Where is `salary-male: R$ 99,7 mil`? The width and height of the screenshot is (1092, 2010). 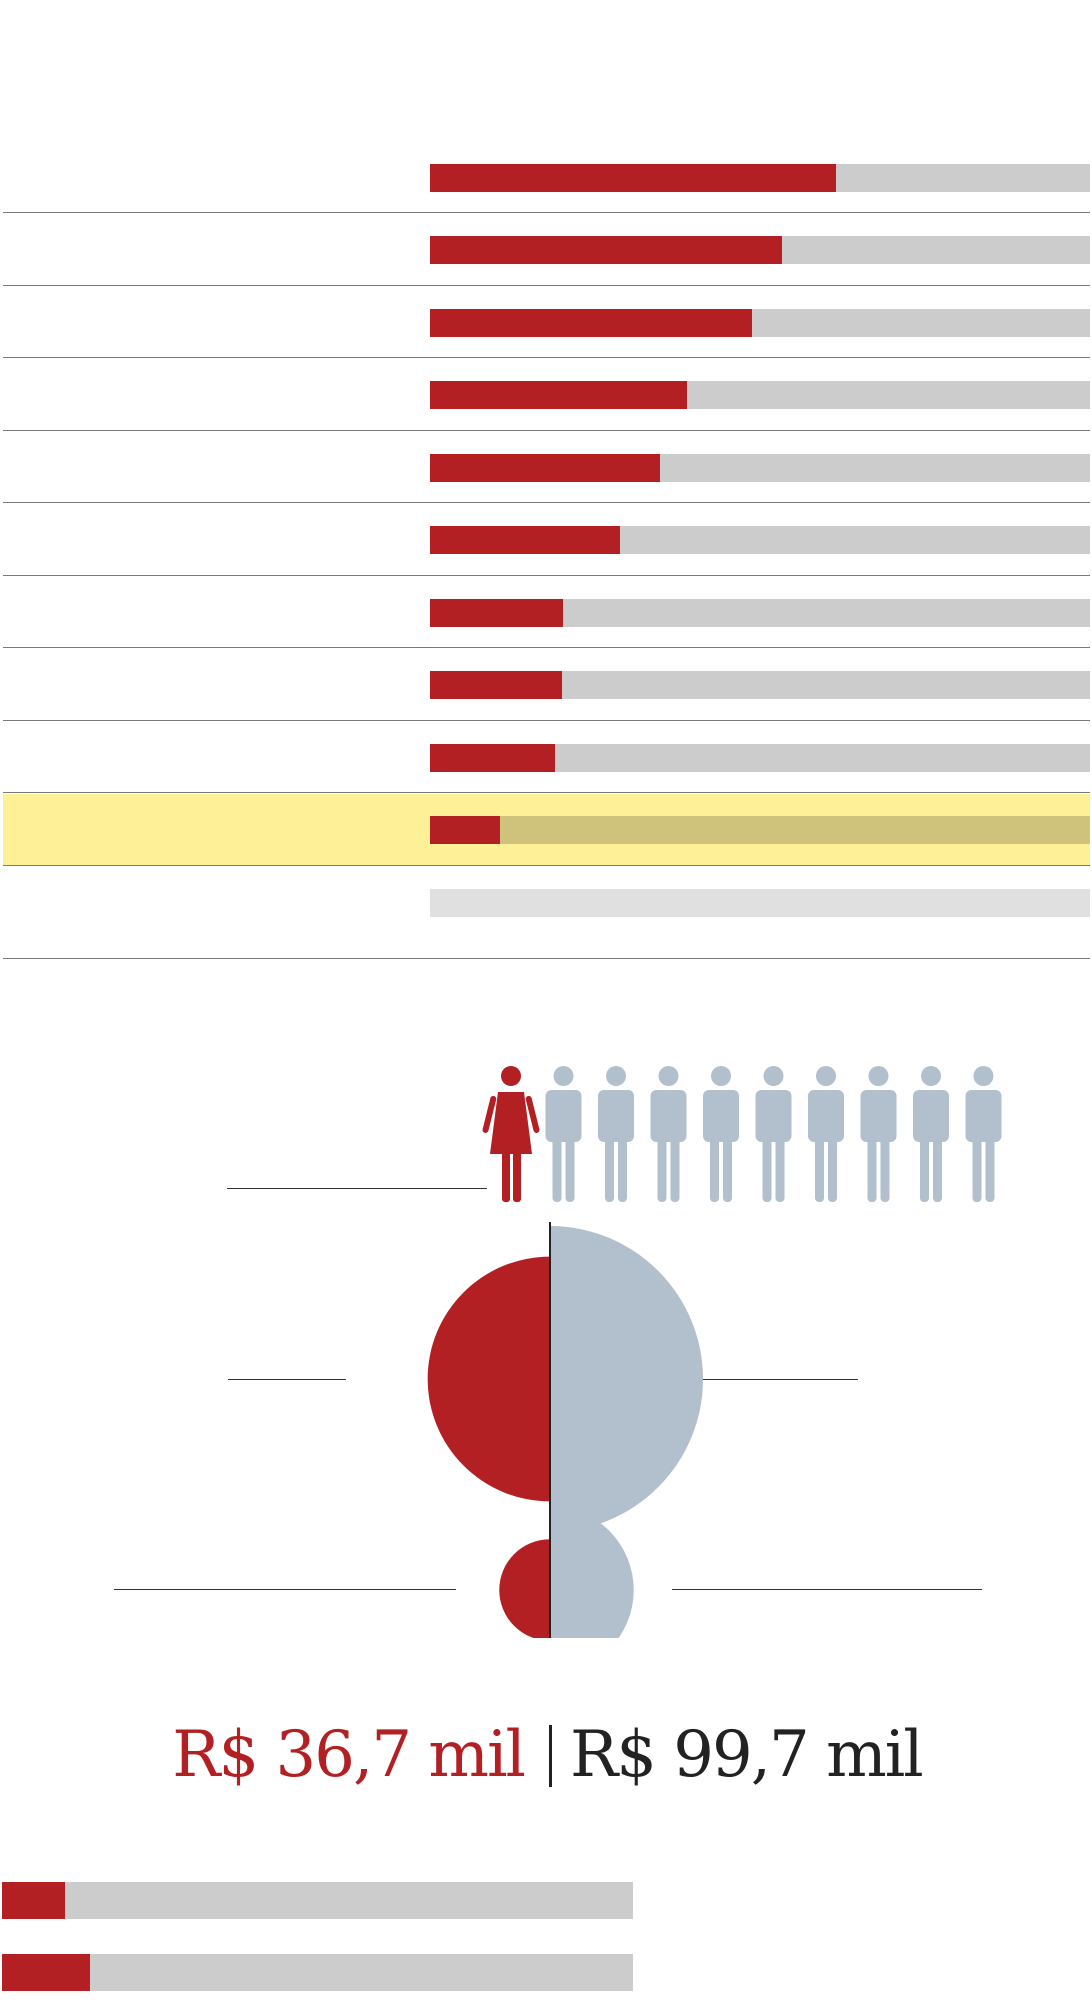
salary-male: R$ 99,7 mil is located at coordinates (747, 1755).